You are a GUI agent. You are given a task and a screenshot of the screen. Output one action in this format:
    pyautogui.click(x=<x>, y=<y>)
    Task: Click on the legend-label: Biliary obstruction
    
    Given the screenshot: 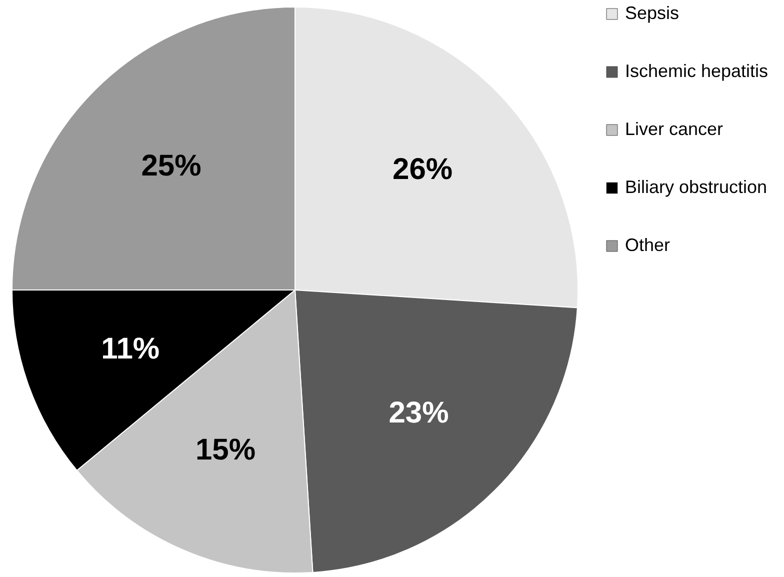 What is the action you would take?
    pyautogui.click(x=696, y=187)
    